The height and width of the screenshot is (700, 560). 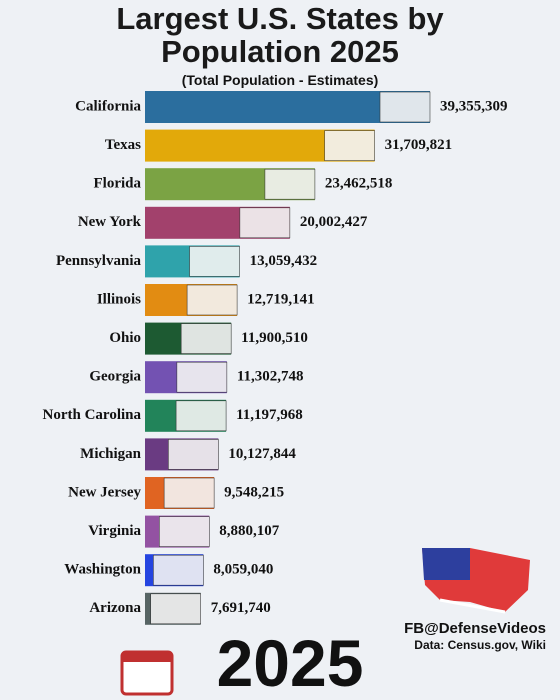 I want to click on year-label: 2025, so click(x=290, y=663).